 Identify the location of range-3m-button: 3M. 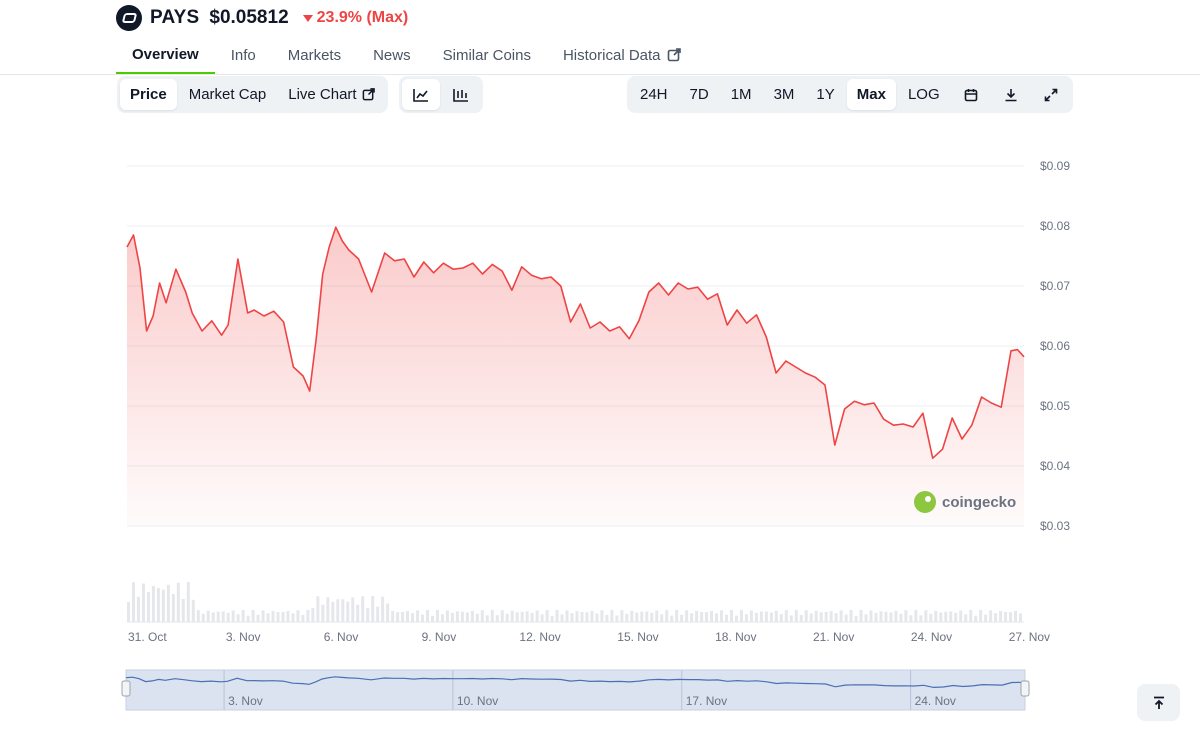
(784, 94).